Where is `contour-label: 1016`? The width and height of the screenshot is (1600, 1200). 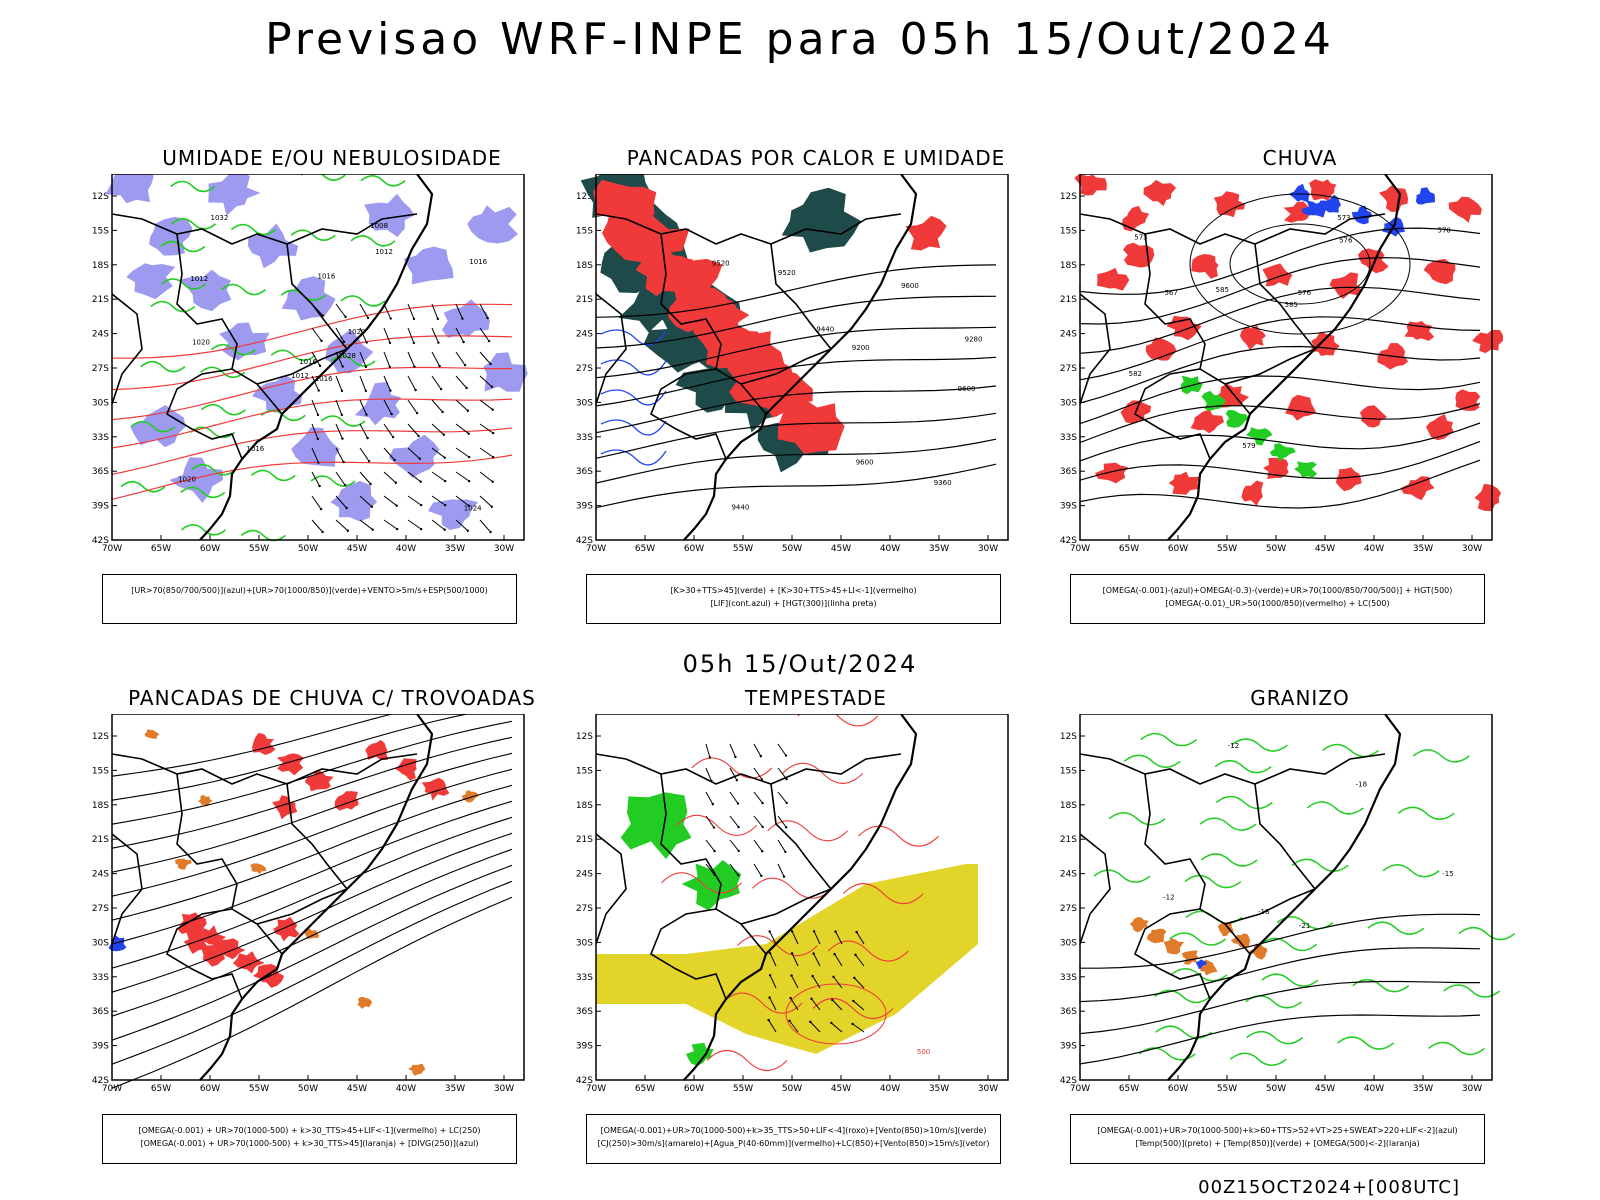 contour-label: 1016 is located at coordinates (478, 262).